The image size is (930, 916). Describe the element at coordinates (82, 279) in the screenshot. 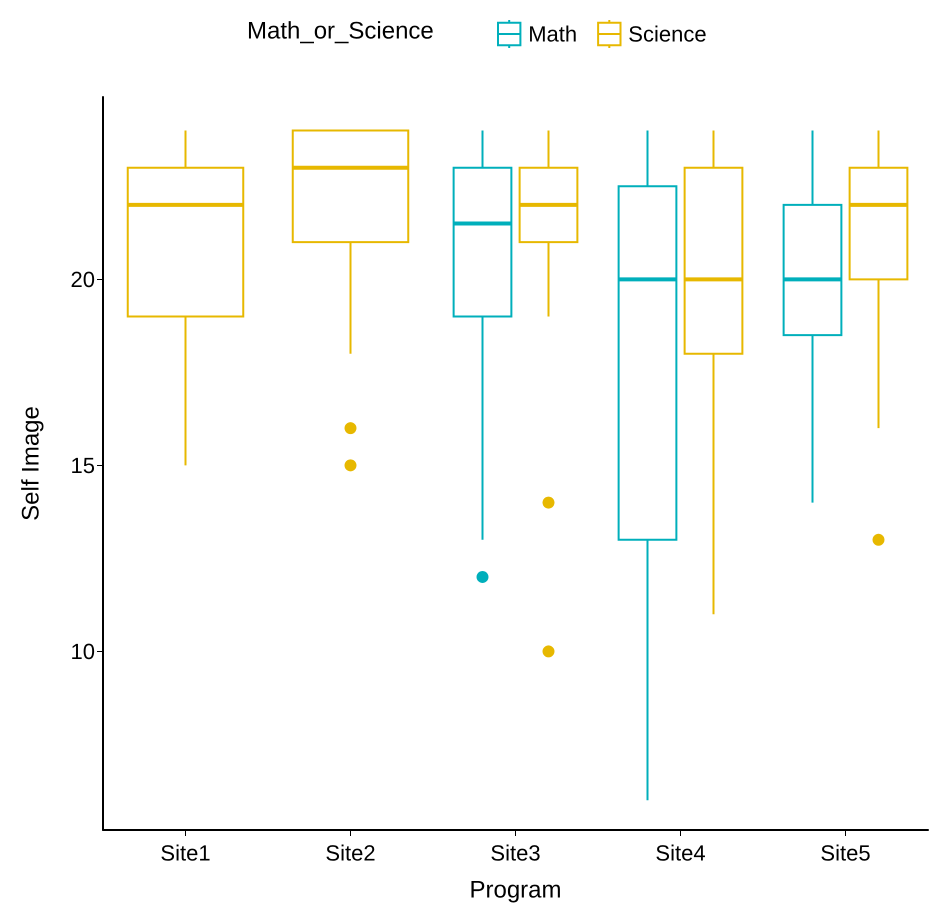

I see `y-tick-label: 20` at that location.